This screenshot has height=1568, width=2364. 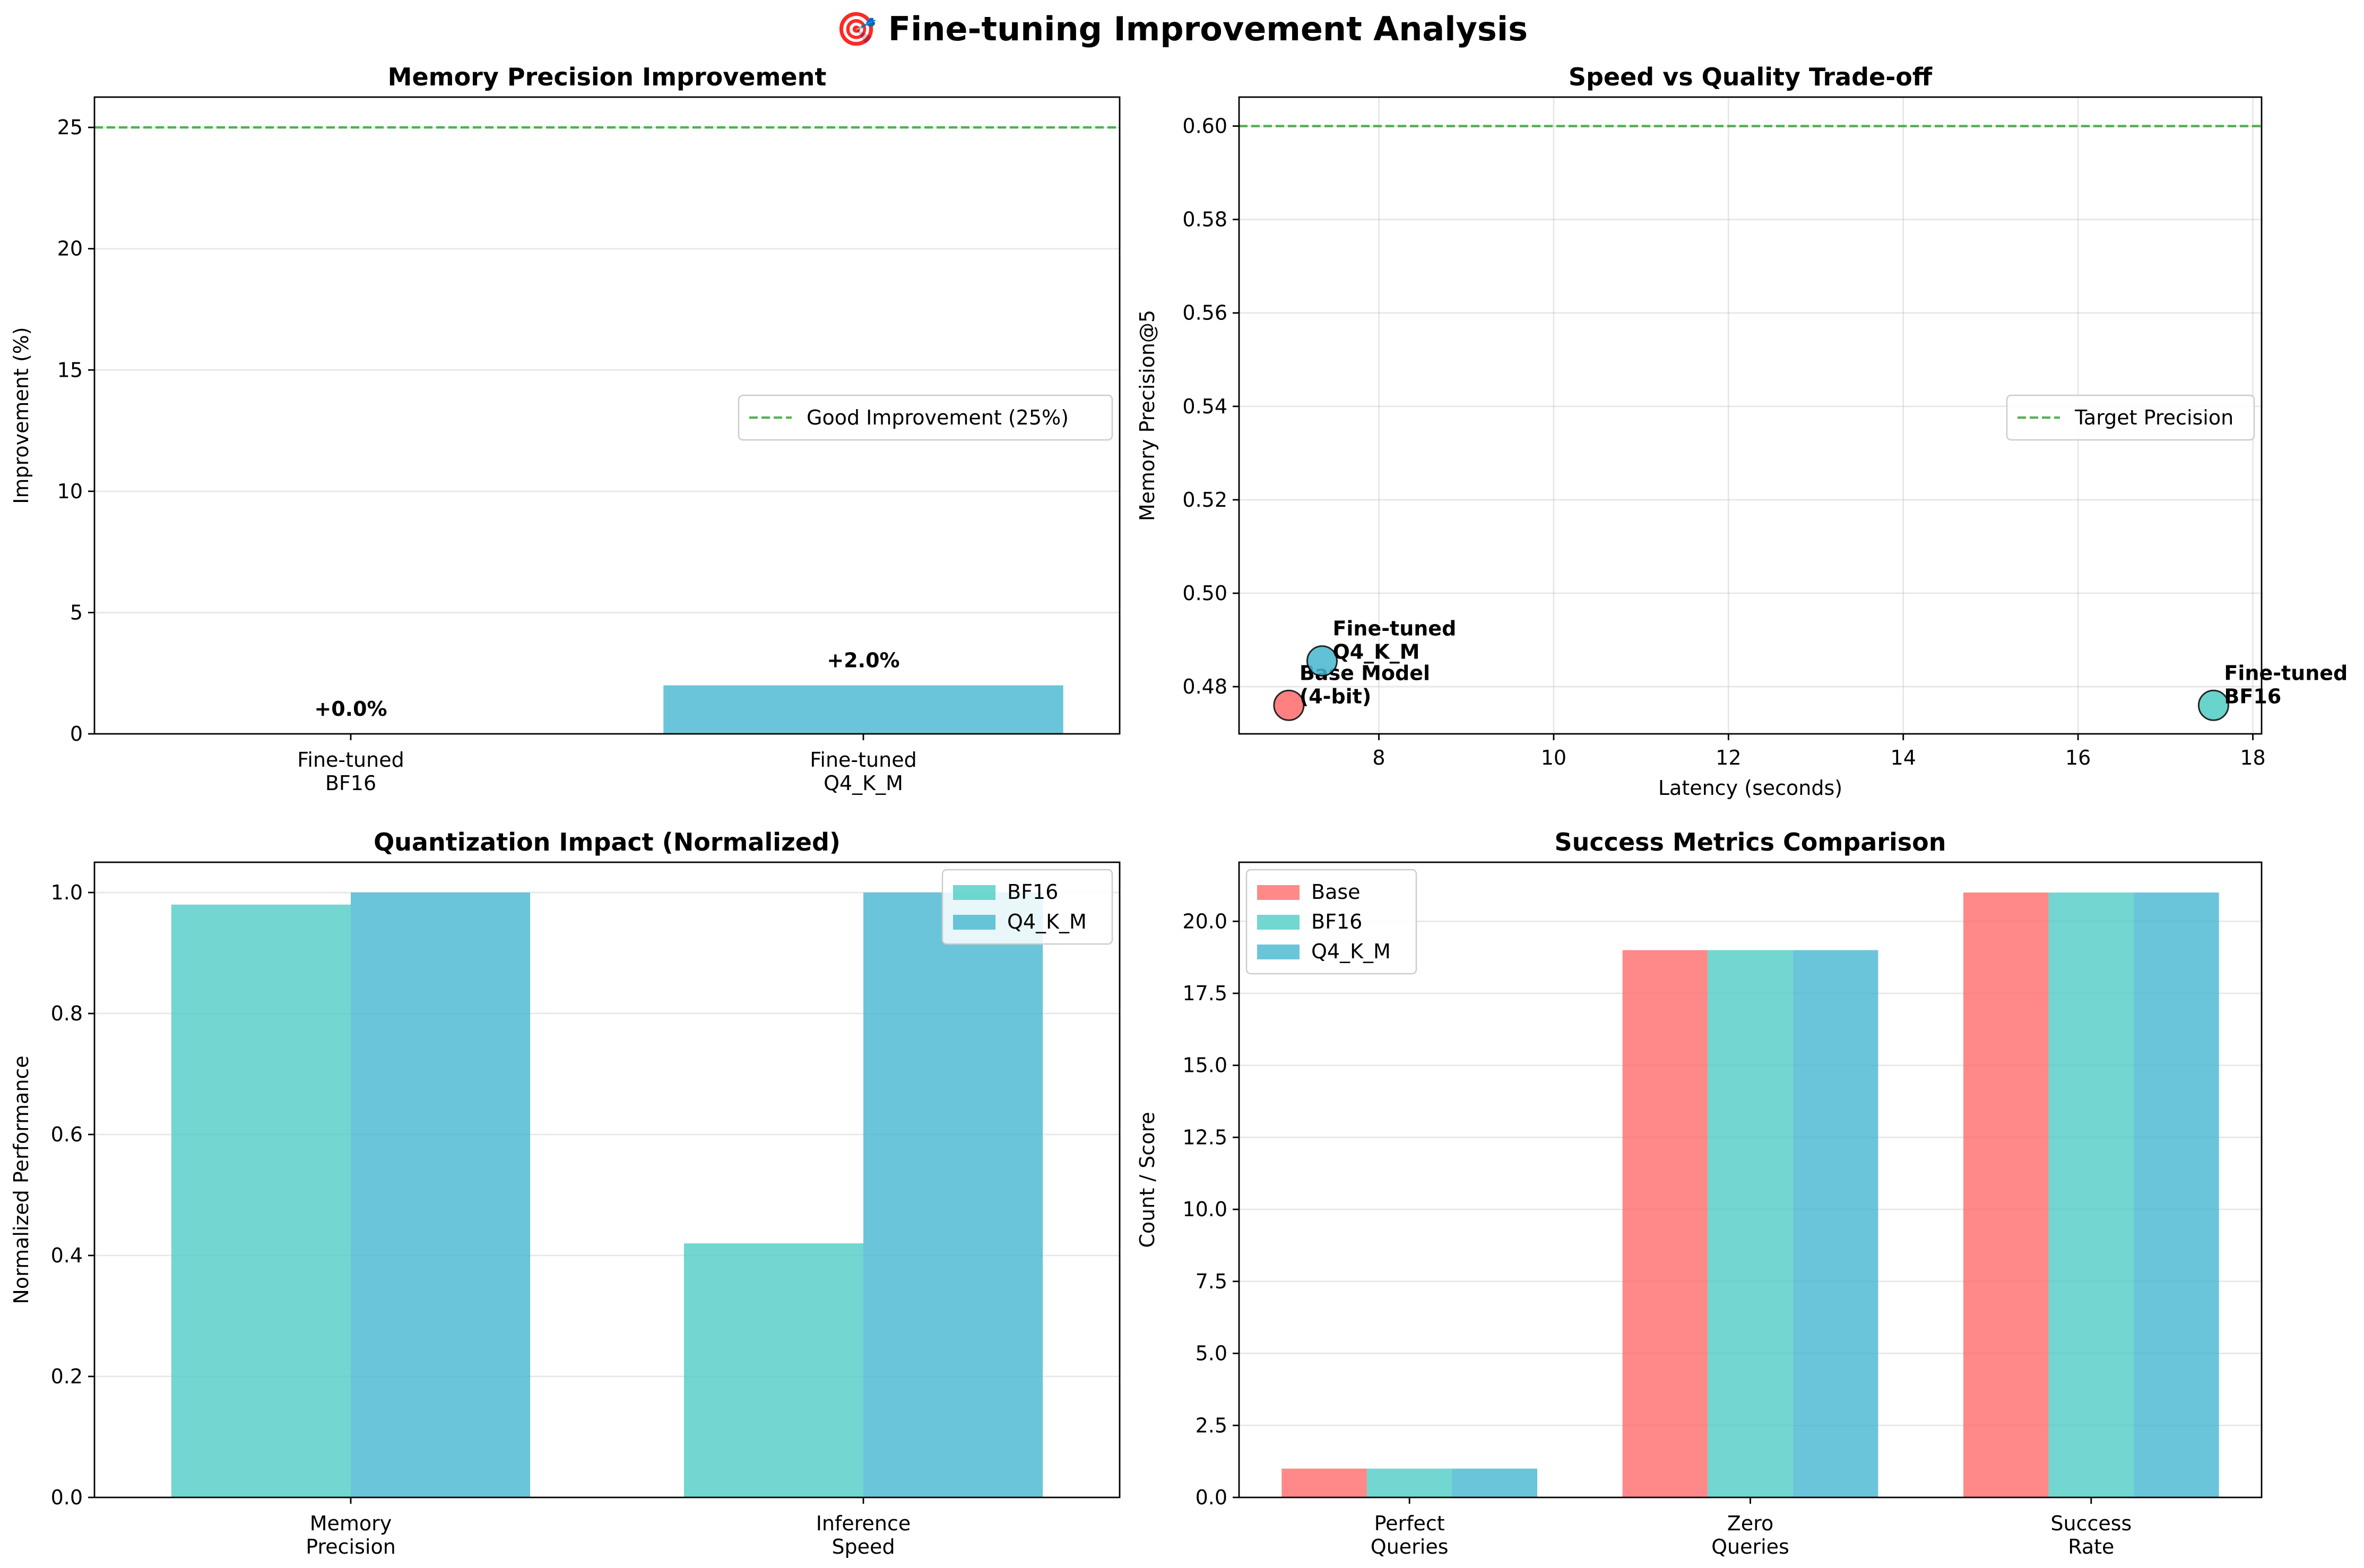 I want to click on y-tick-label: 2.5, so click(x=1212, y=1425).